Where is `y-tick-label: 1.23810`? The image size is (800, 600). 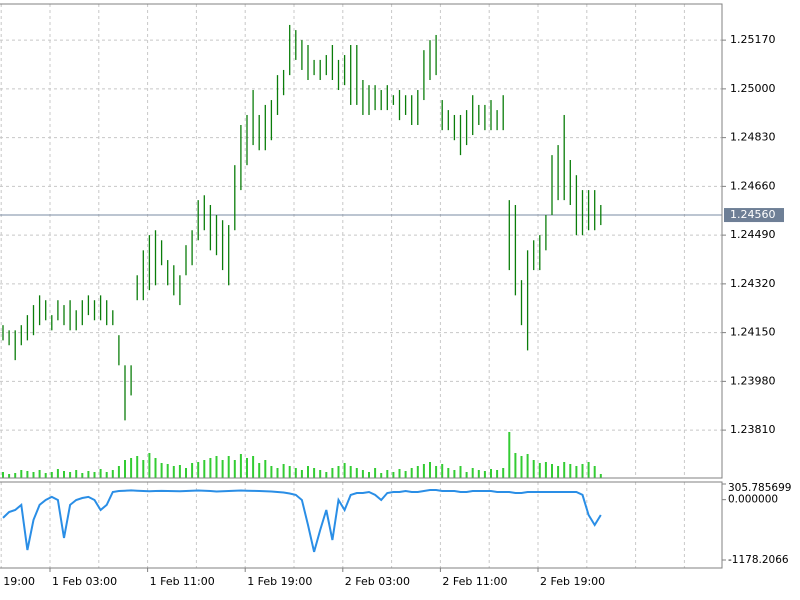 y-tick-label: 1.23810 is located at coordinates (753, 429).